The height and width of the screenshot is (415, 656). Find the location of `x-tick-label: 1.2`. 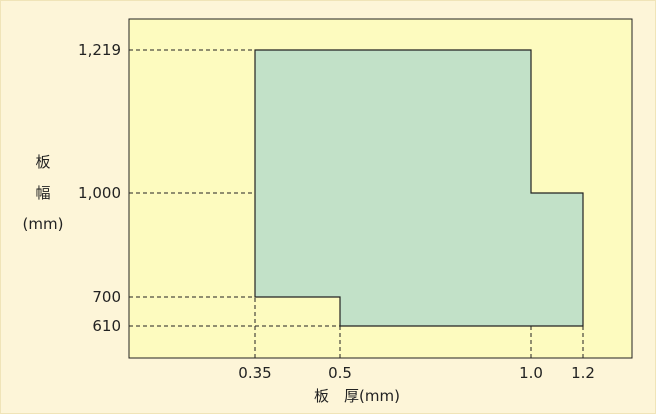

x-tick-label: 1.2 is located at coordinates (583, 373).